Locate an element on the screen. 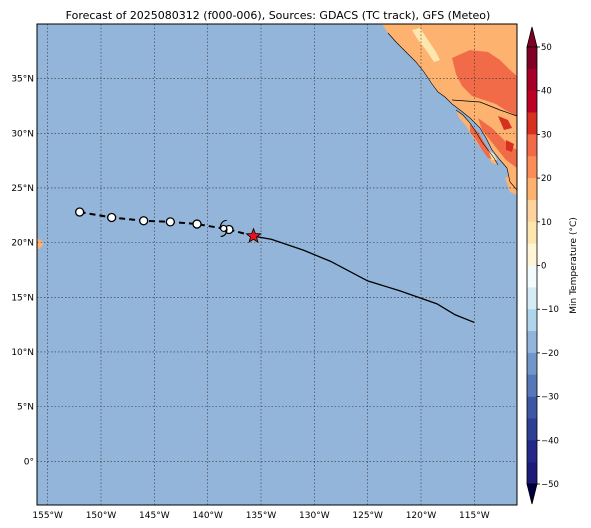 Image resolution: width=591 pixels, height=528 pixels. lat-tick-label: 25°N is located at coordinates (22, 189).